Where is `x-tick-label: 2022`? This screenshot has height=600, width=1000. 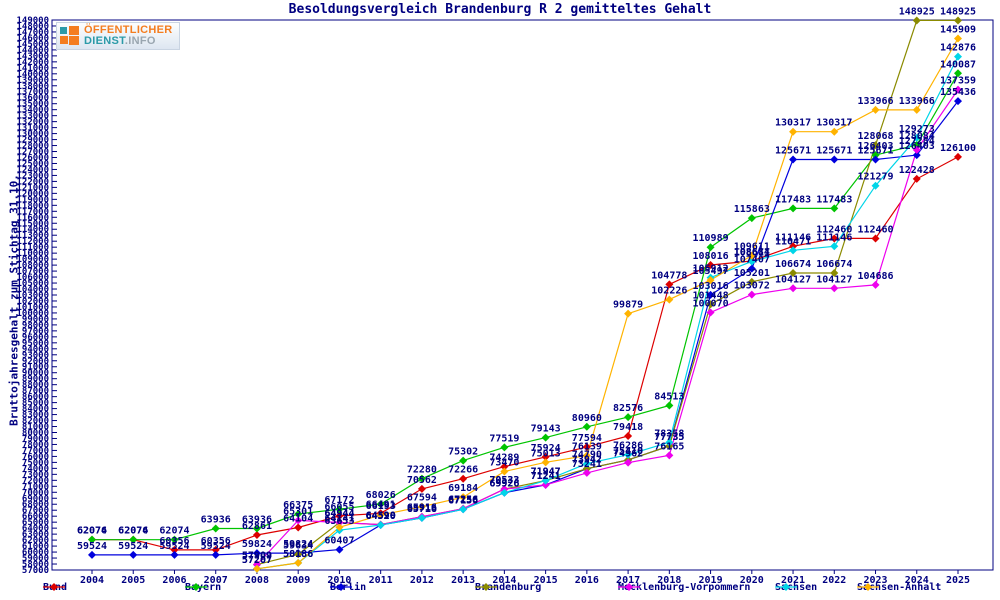 x-tick-label: 2022 is located at coordinates (834, 580).